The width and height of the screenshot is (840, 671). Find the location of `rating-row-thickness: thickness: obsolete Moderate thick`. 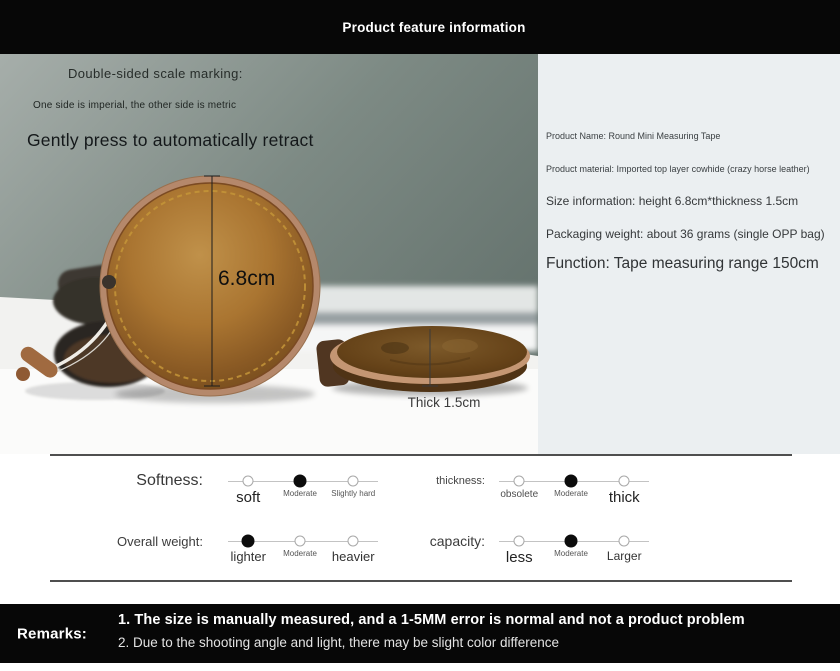

rating-row-thickness: thickness: obsolete Moderate thick is located at coordinates (615, 488).